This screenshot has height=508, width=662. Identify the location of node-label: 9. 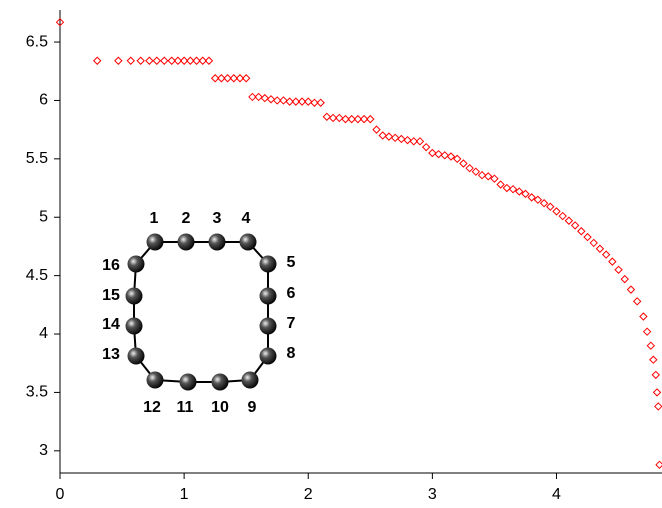
(252, 407).